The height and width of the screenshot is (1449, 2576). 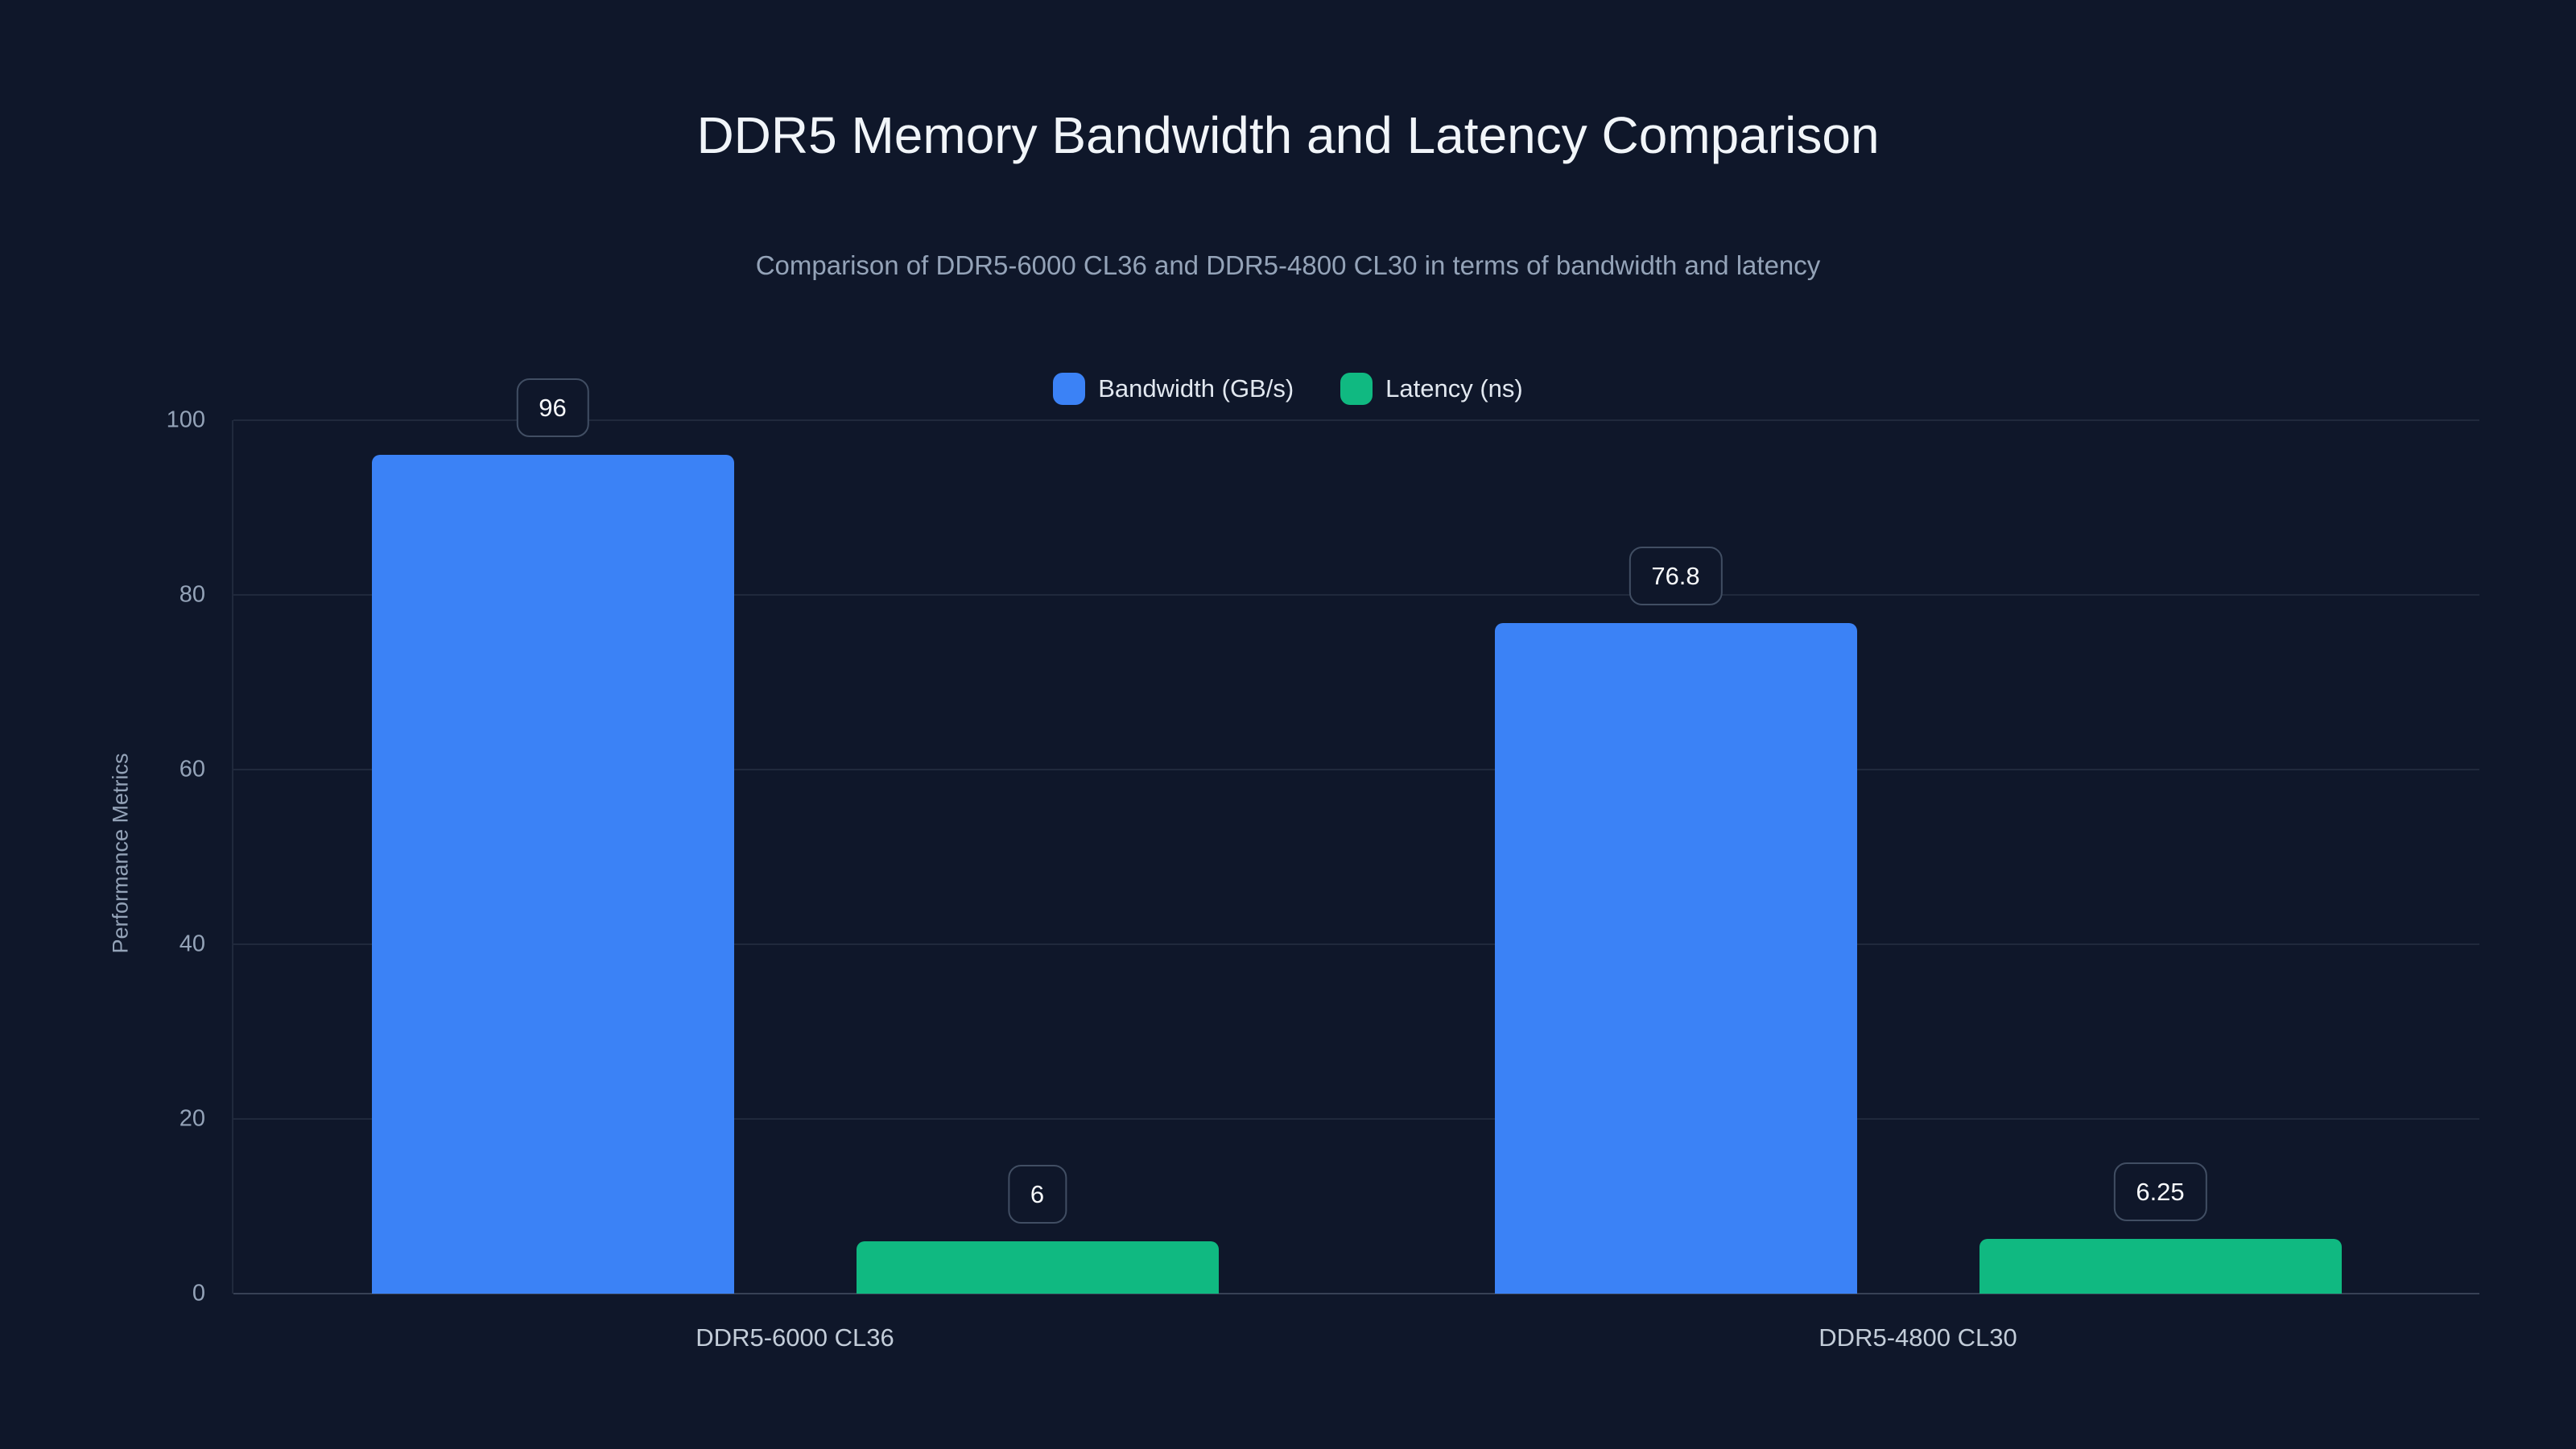 What do you see at coordinates (1037, 1194) in the screenshot?
I see `value-label-latency-0: 6` at bounding box center [1037, 1194].